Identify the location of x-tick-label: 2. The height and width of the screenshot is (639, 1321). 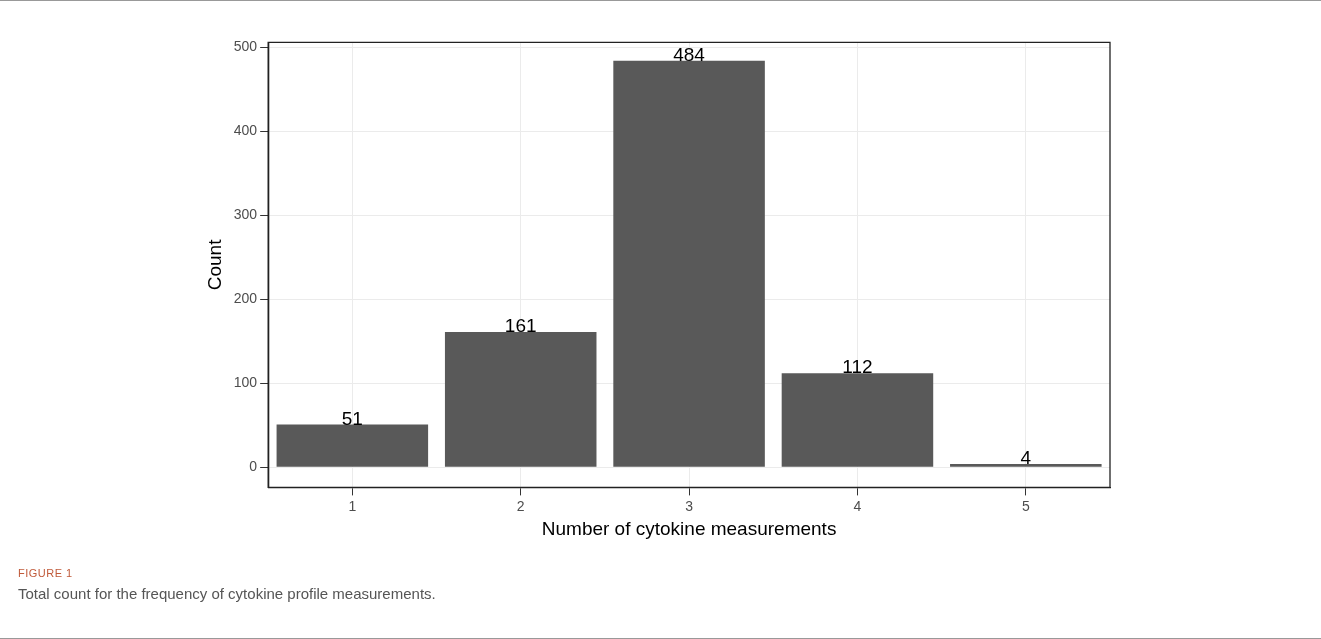
(520, 505).